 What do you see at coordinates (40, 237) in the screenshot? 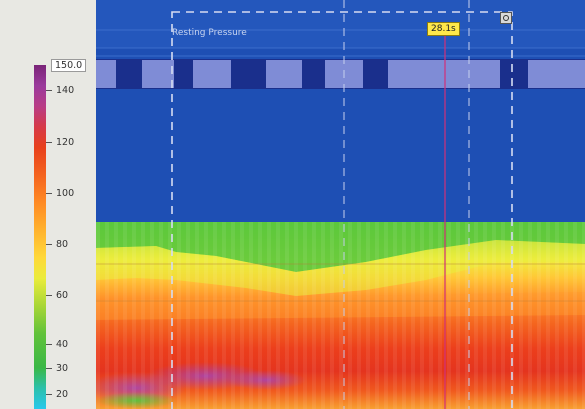
I see `color-scale-bar` at bounding box center [40, 237].